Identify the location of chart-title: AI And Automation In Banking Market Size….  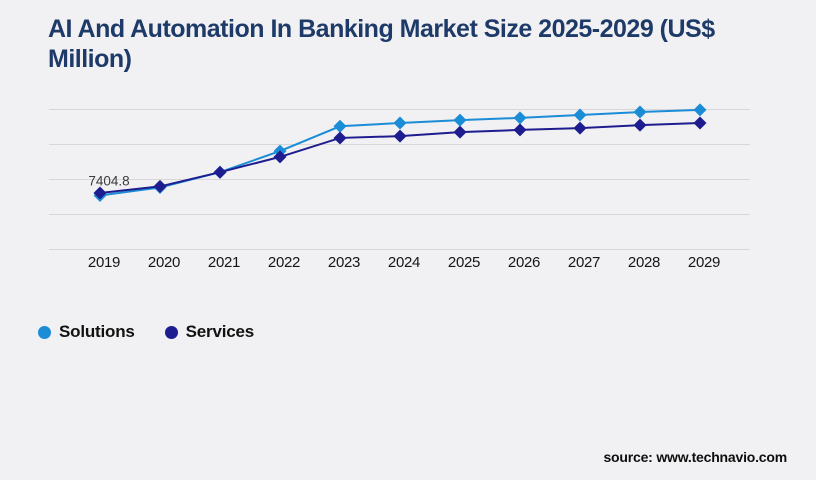
(418, 44).